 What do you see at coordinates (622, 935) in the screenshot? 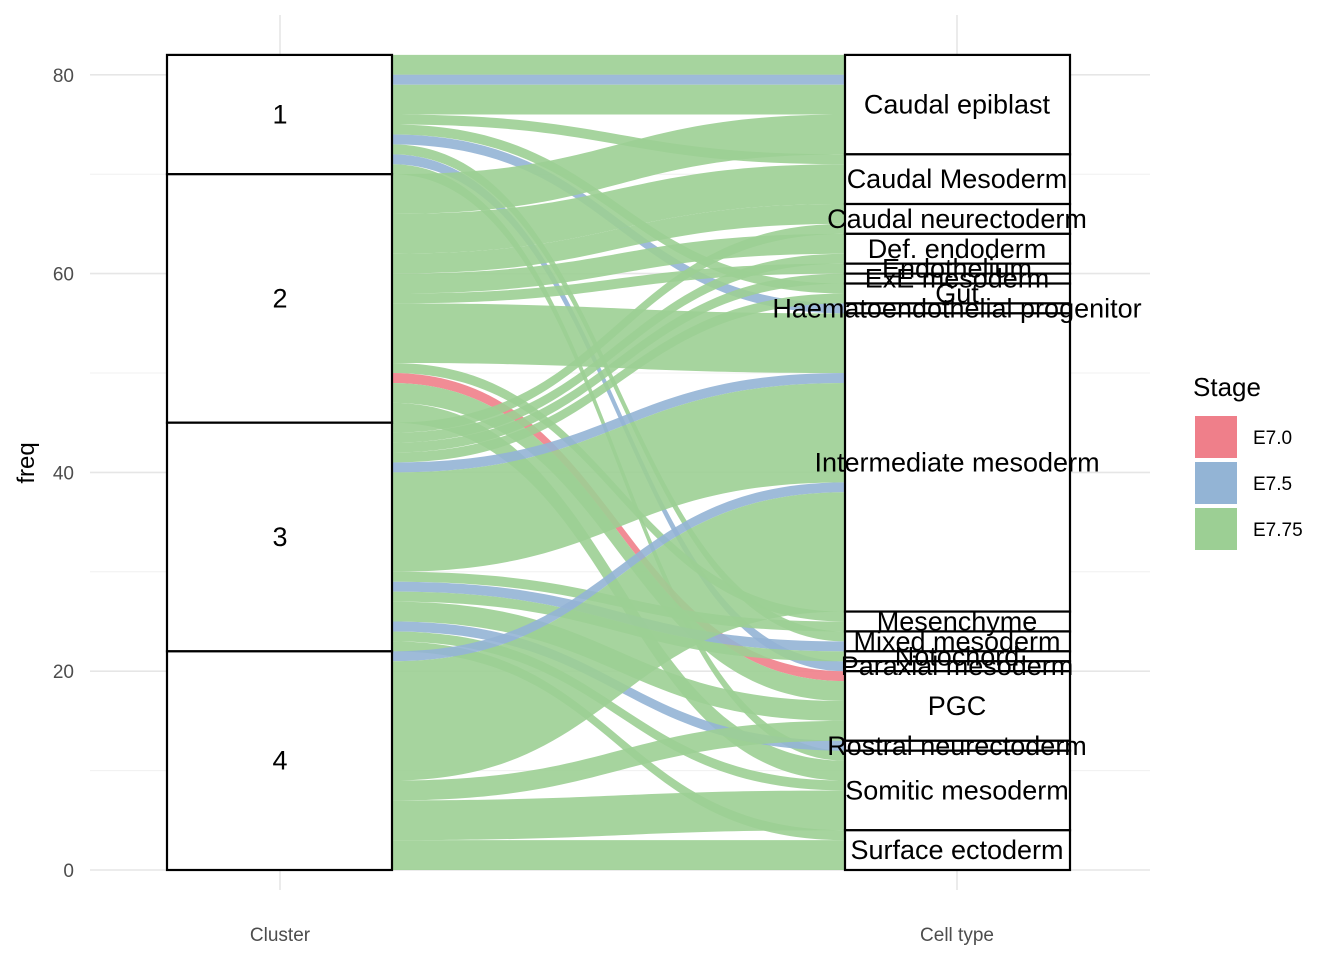
I see `x-axis: Cluster Cell type` at bounding box center [622, 935].